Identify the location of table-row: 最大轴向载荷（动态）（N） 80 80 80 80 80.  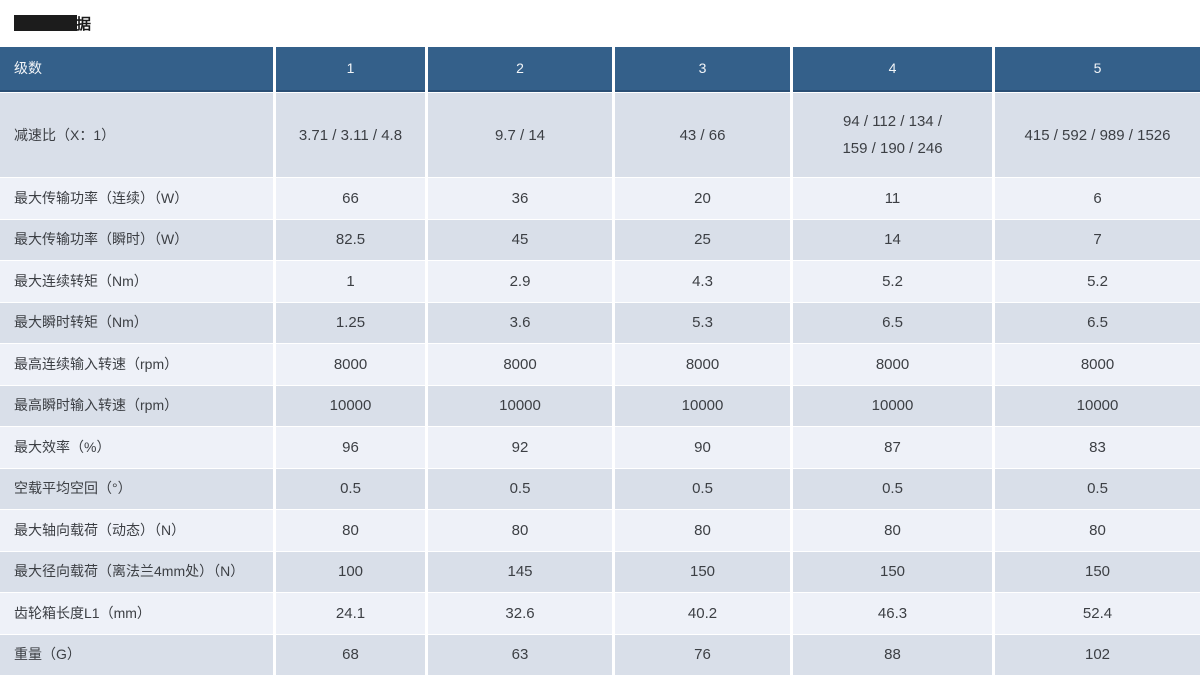
(600, 530).